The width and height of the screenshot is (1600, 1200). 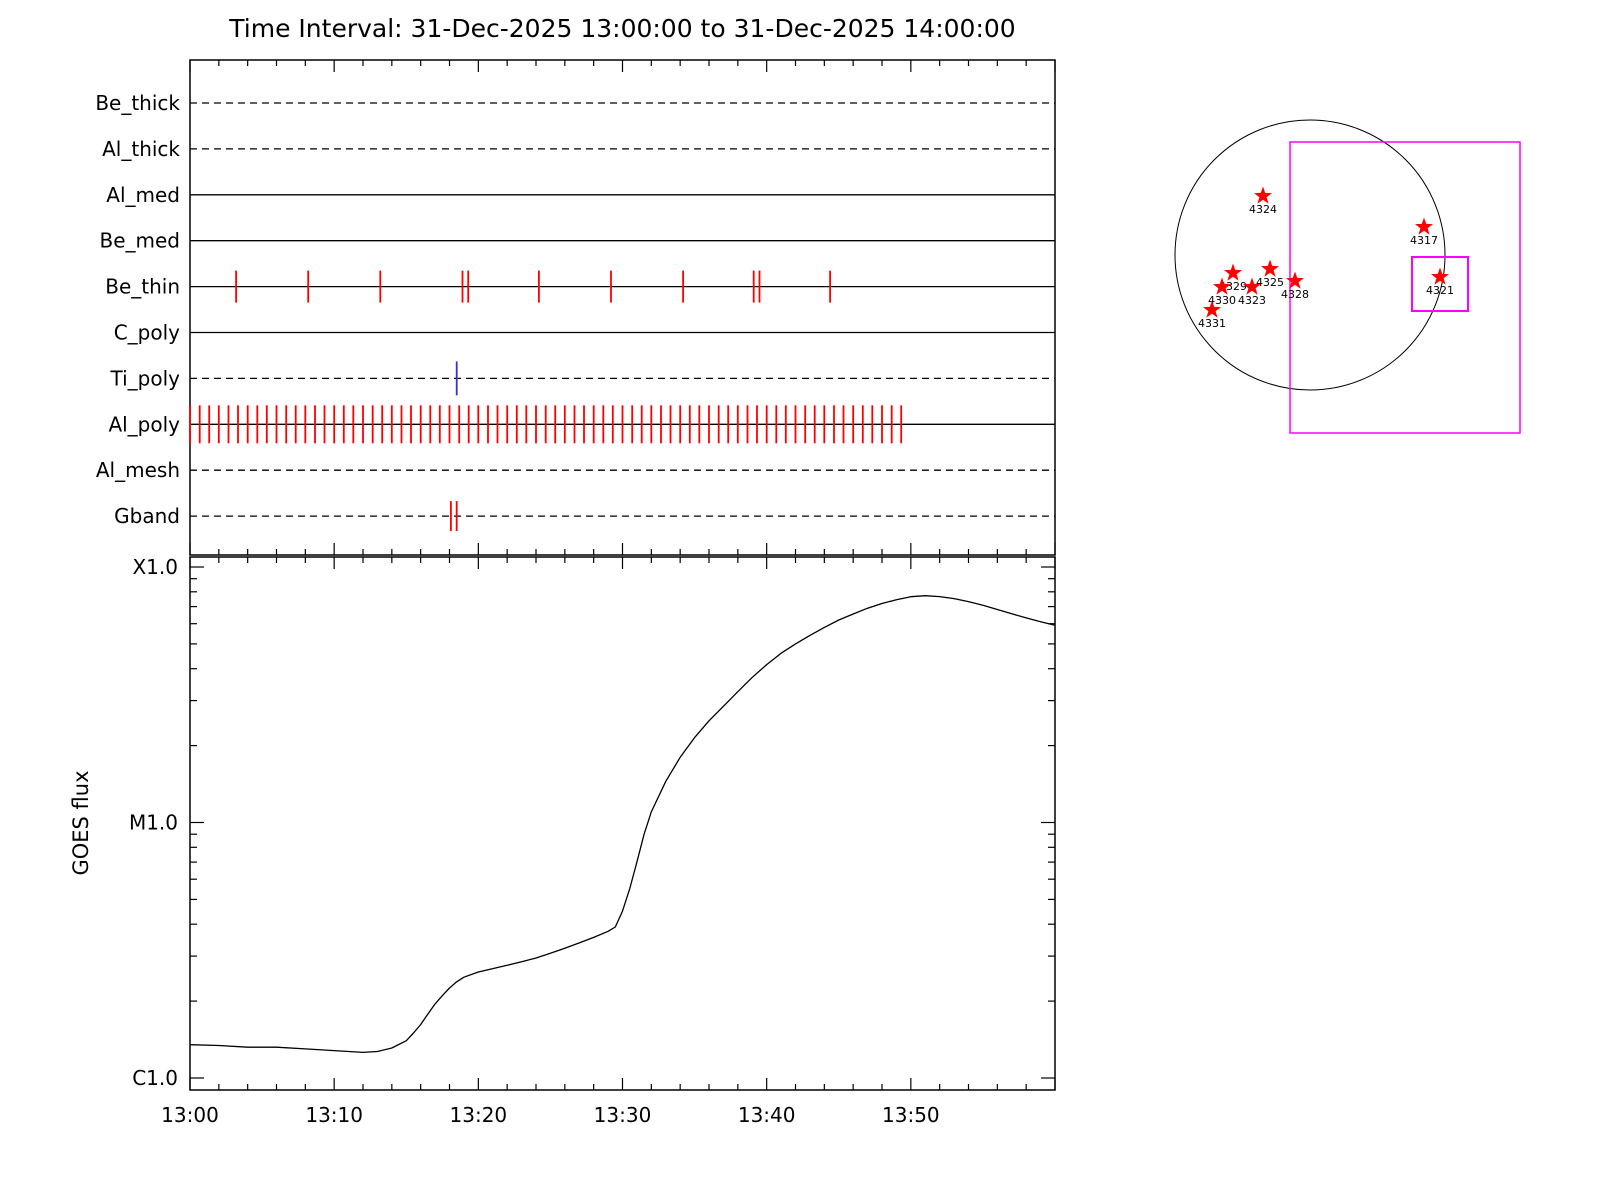 What do you see at coordinates (1295, 294) in the screenshot?
I see `region-label-4328: 4328` at bounding box center [1295, 294].